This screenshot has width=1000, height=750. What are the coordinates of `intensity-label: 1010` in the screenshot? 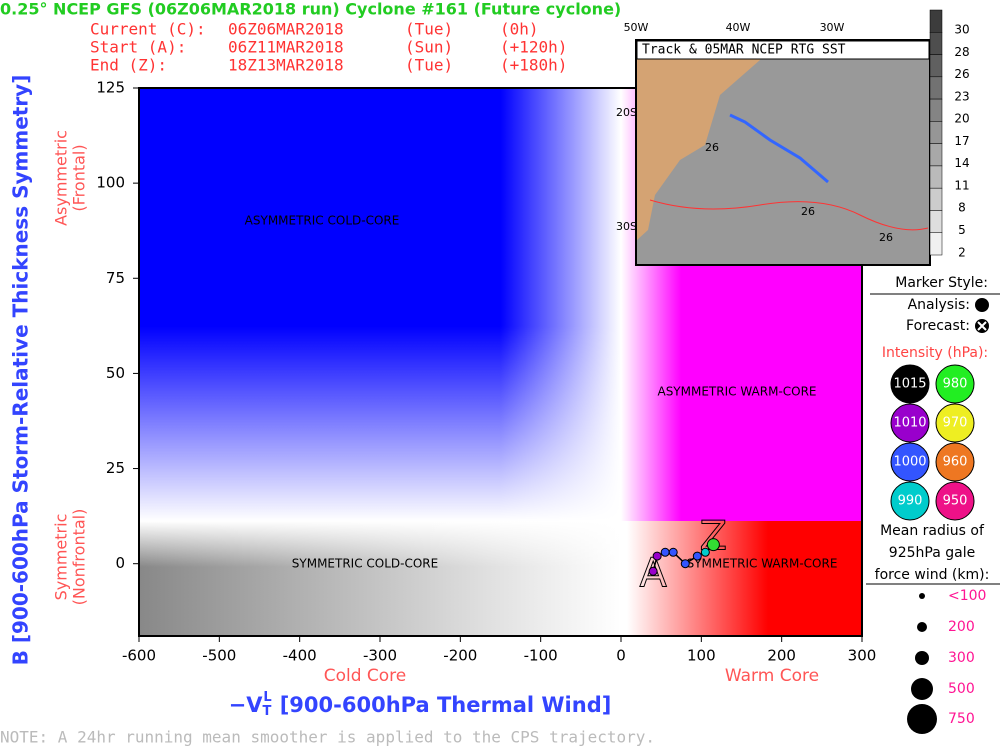 It's located at (909, 423).